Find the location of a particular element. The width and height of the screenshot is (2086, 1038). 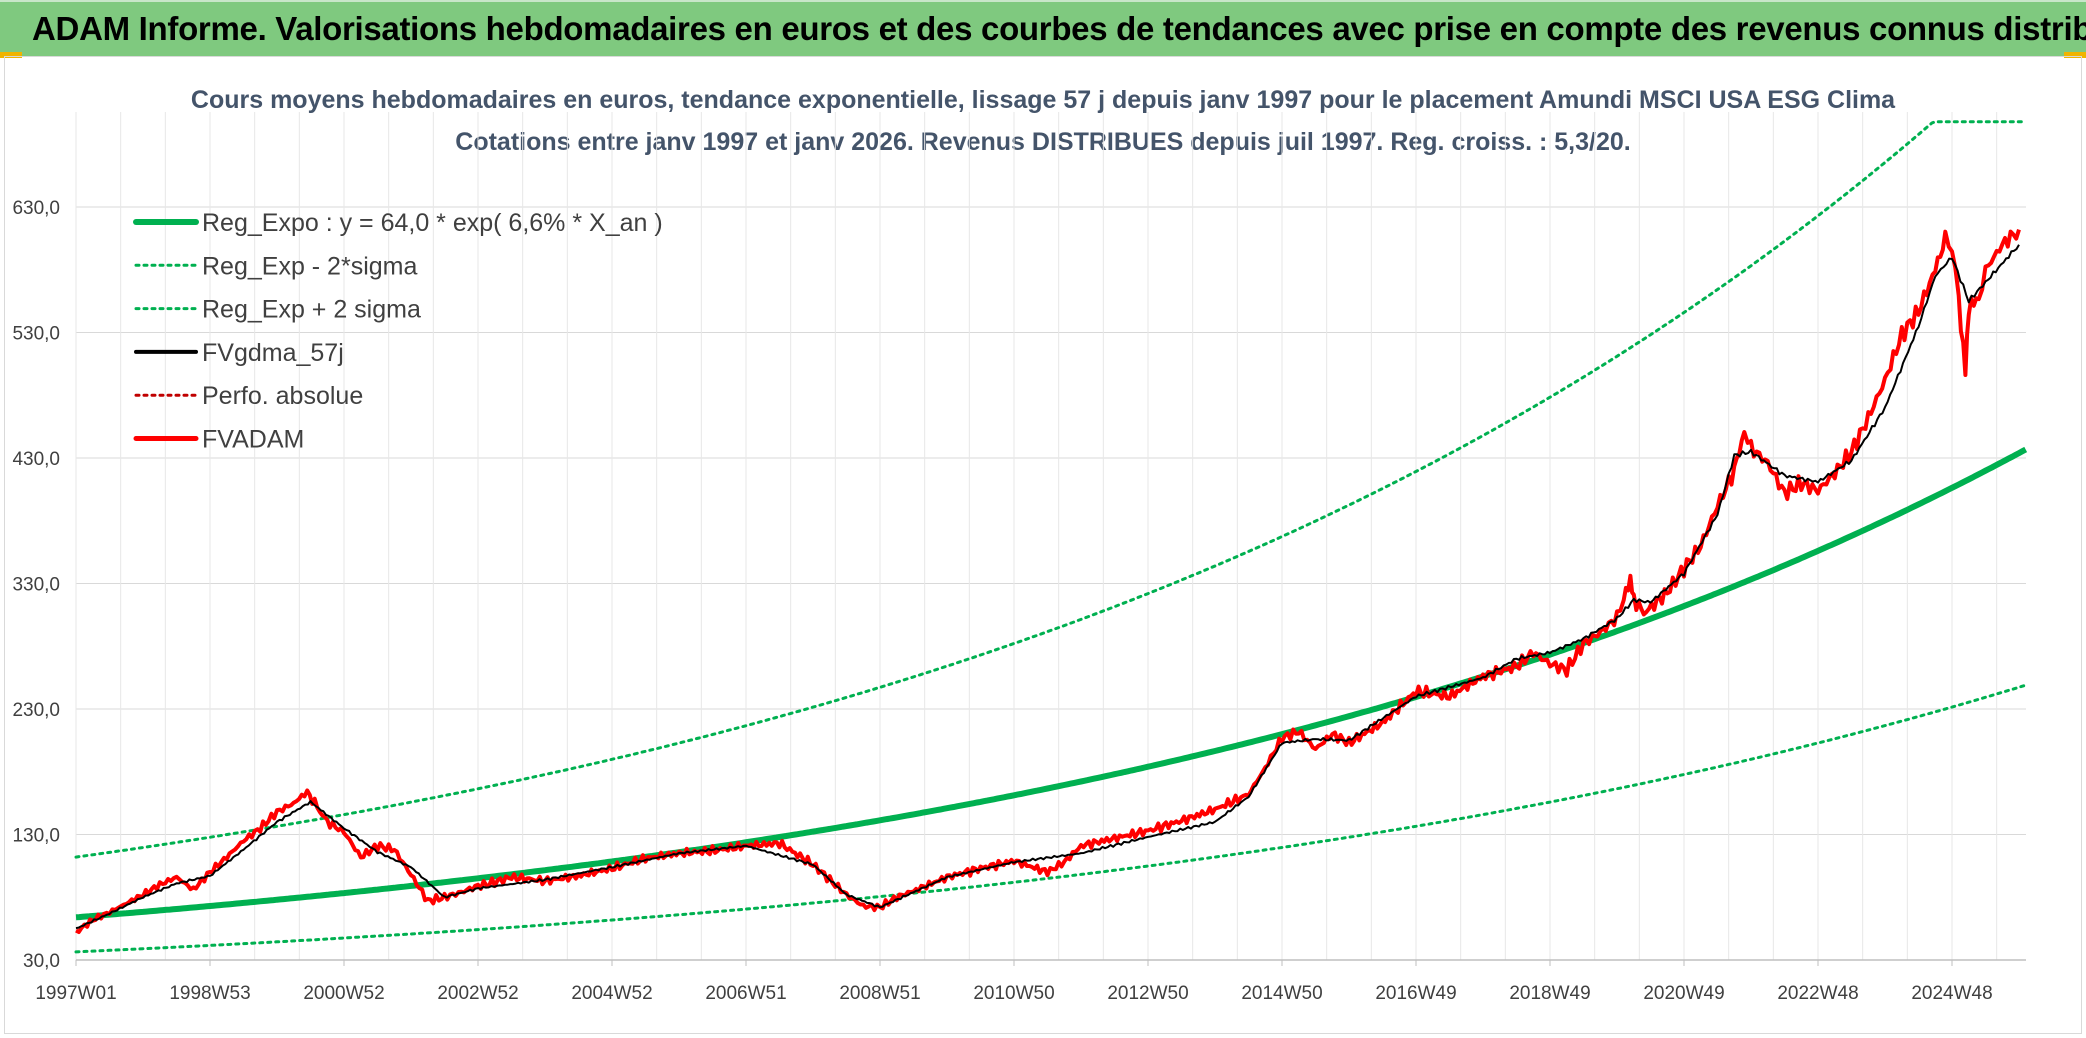

legend-label: Reg_Exp + 2 sigma is located at coordinates (311, 310).